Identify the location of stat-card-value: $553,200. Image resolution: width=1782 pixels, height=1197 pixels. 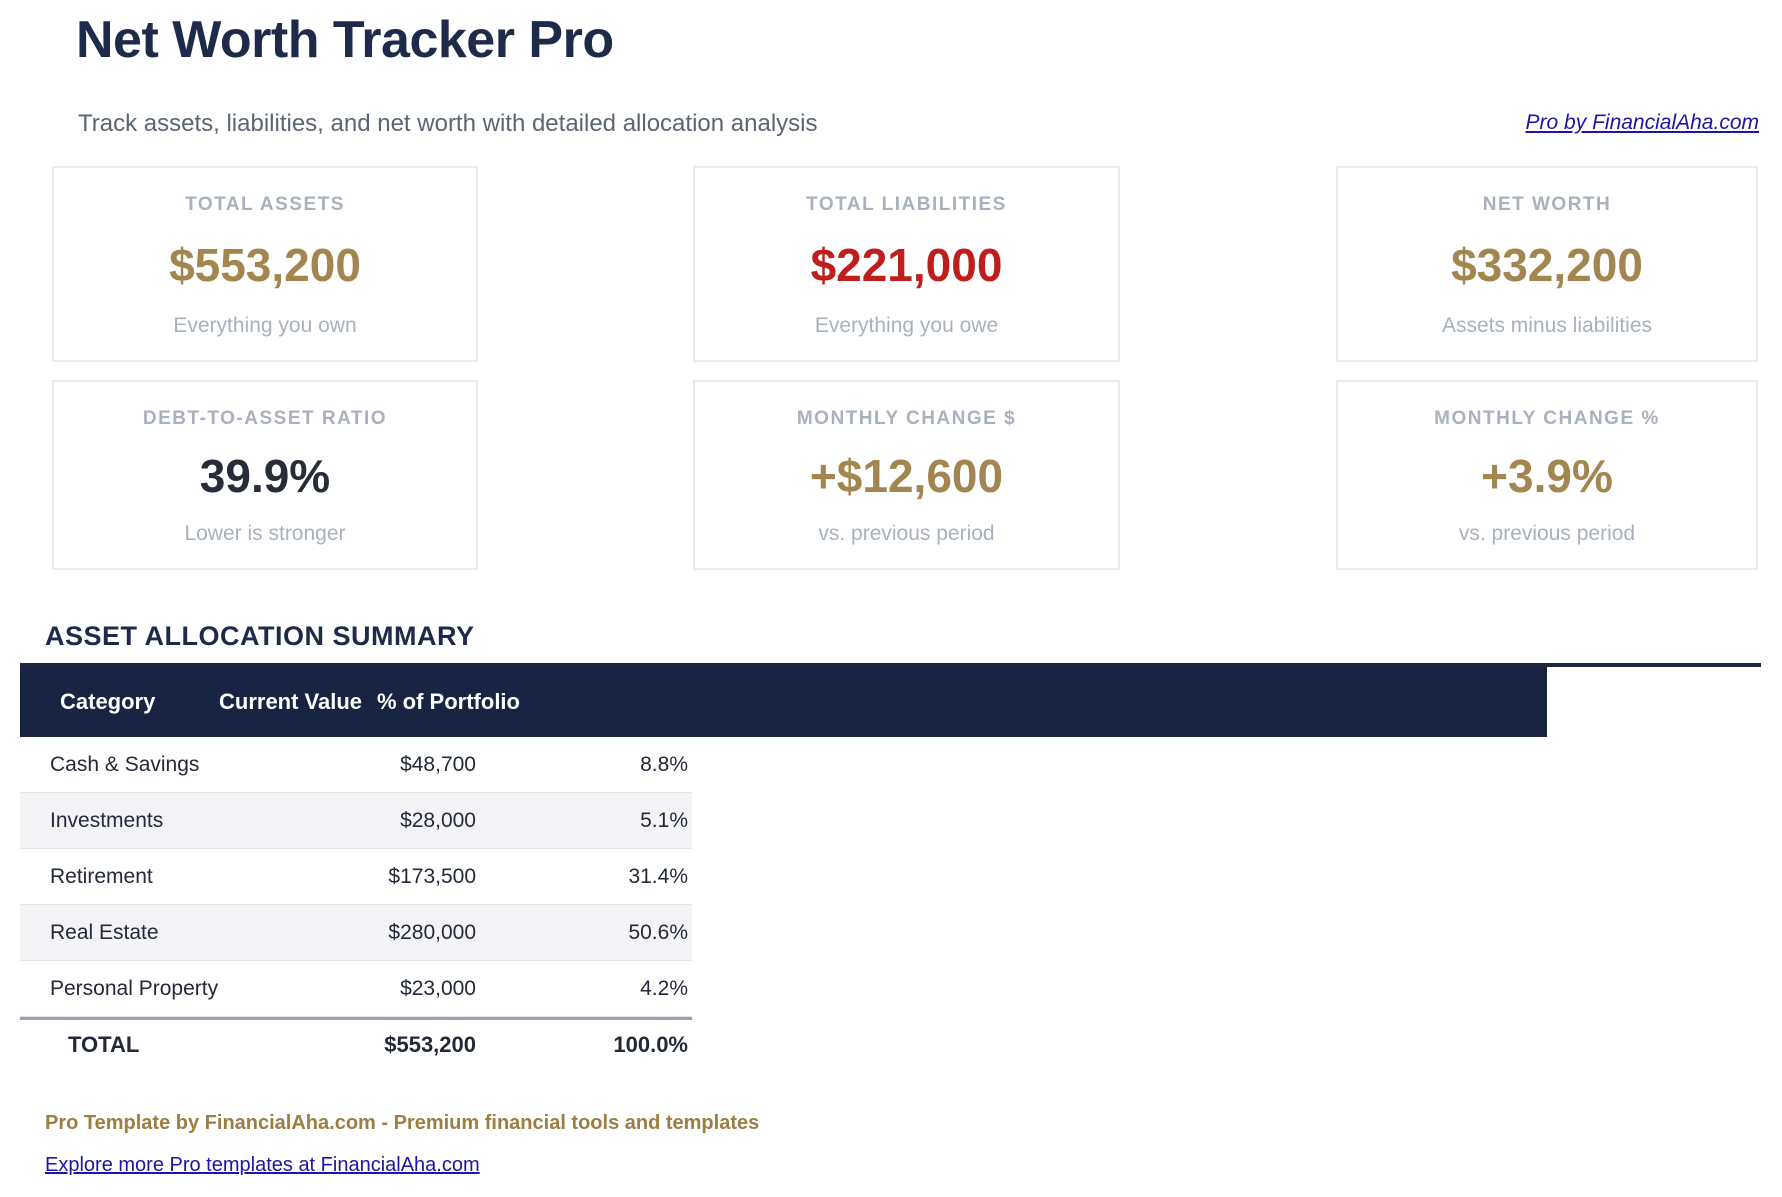
(265, 265).